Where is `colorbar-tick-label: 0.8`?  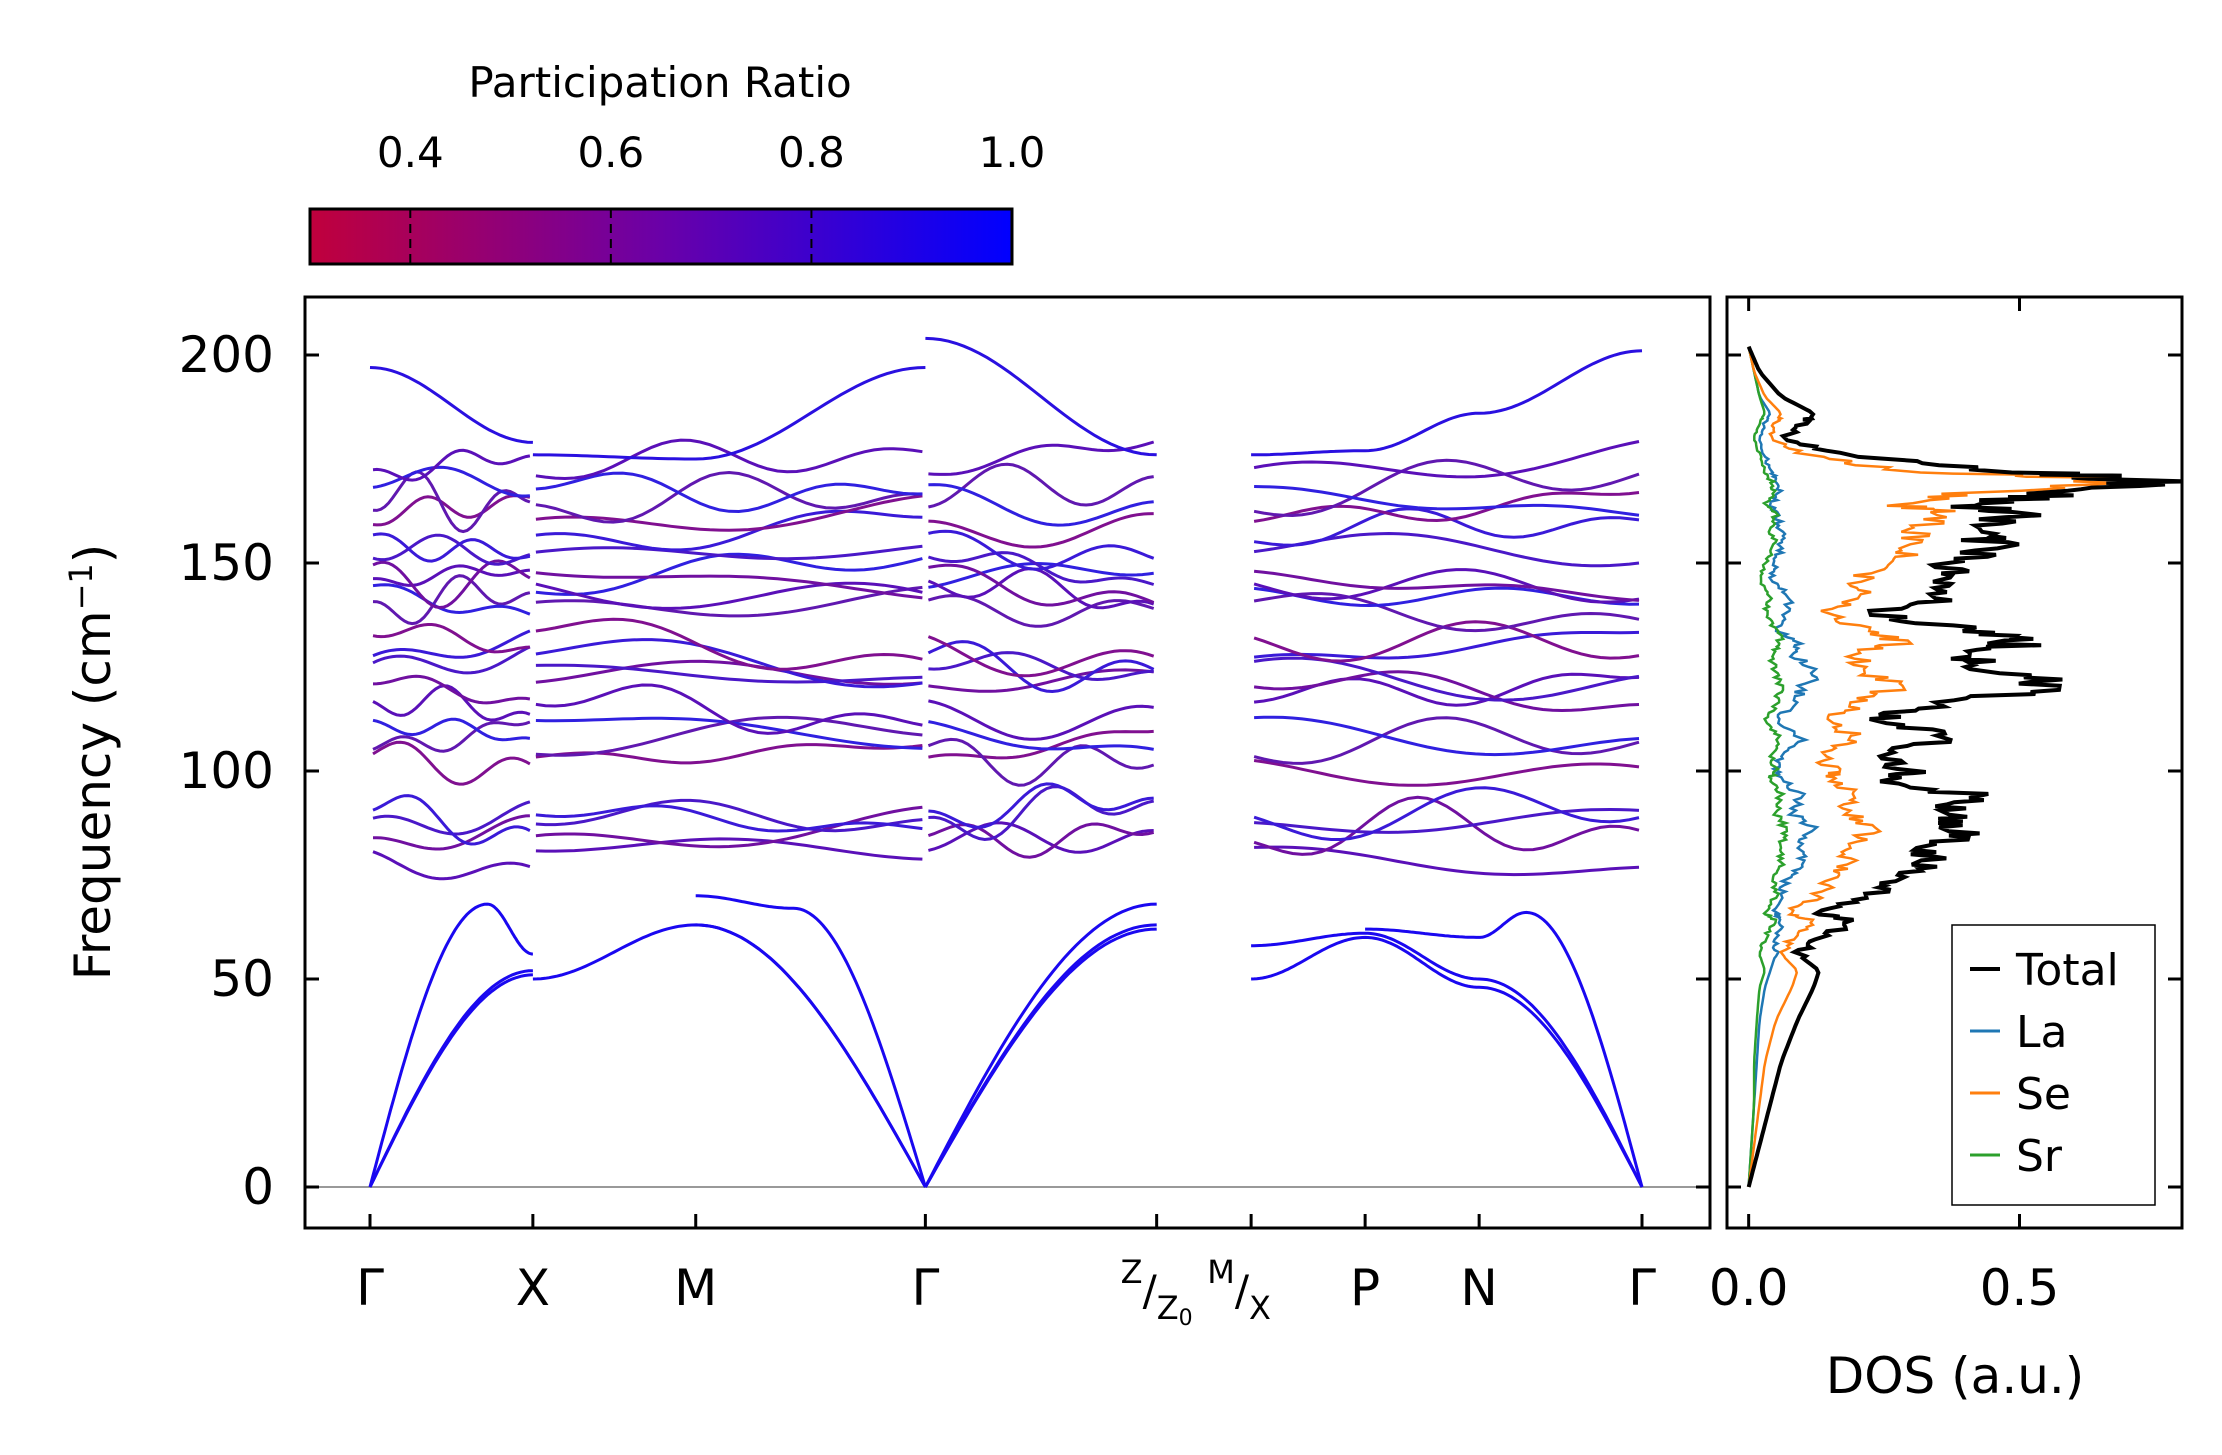
colorbar-tick-label: 0.8 is located at coordinates (811, 152).